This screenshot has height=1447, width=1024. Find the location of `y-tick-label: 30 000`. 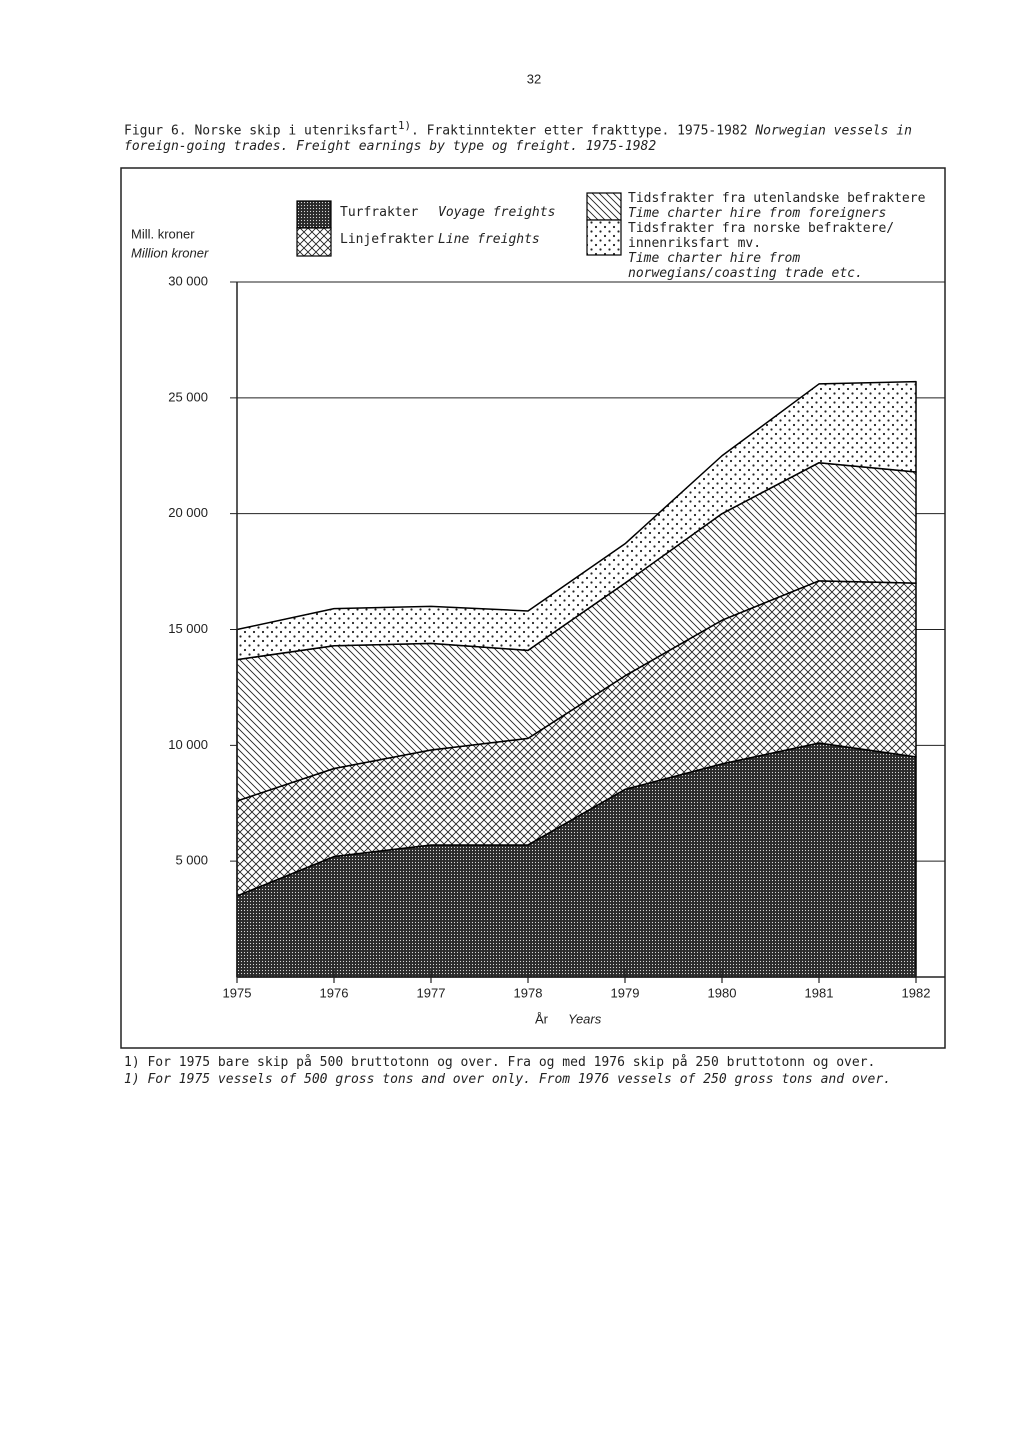

y-tick-label: 30 000 is located at coordinates (188, 280).